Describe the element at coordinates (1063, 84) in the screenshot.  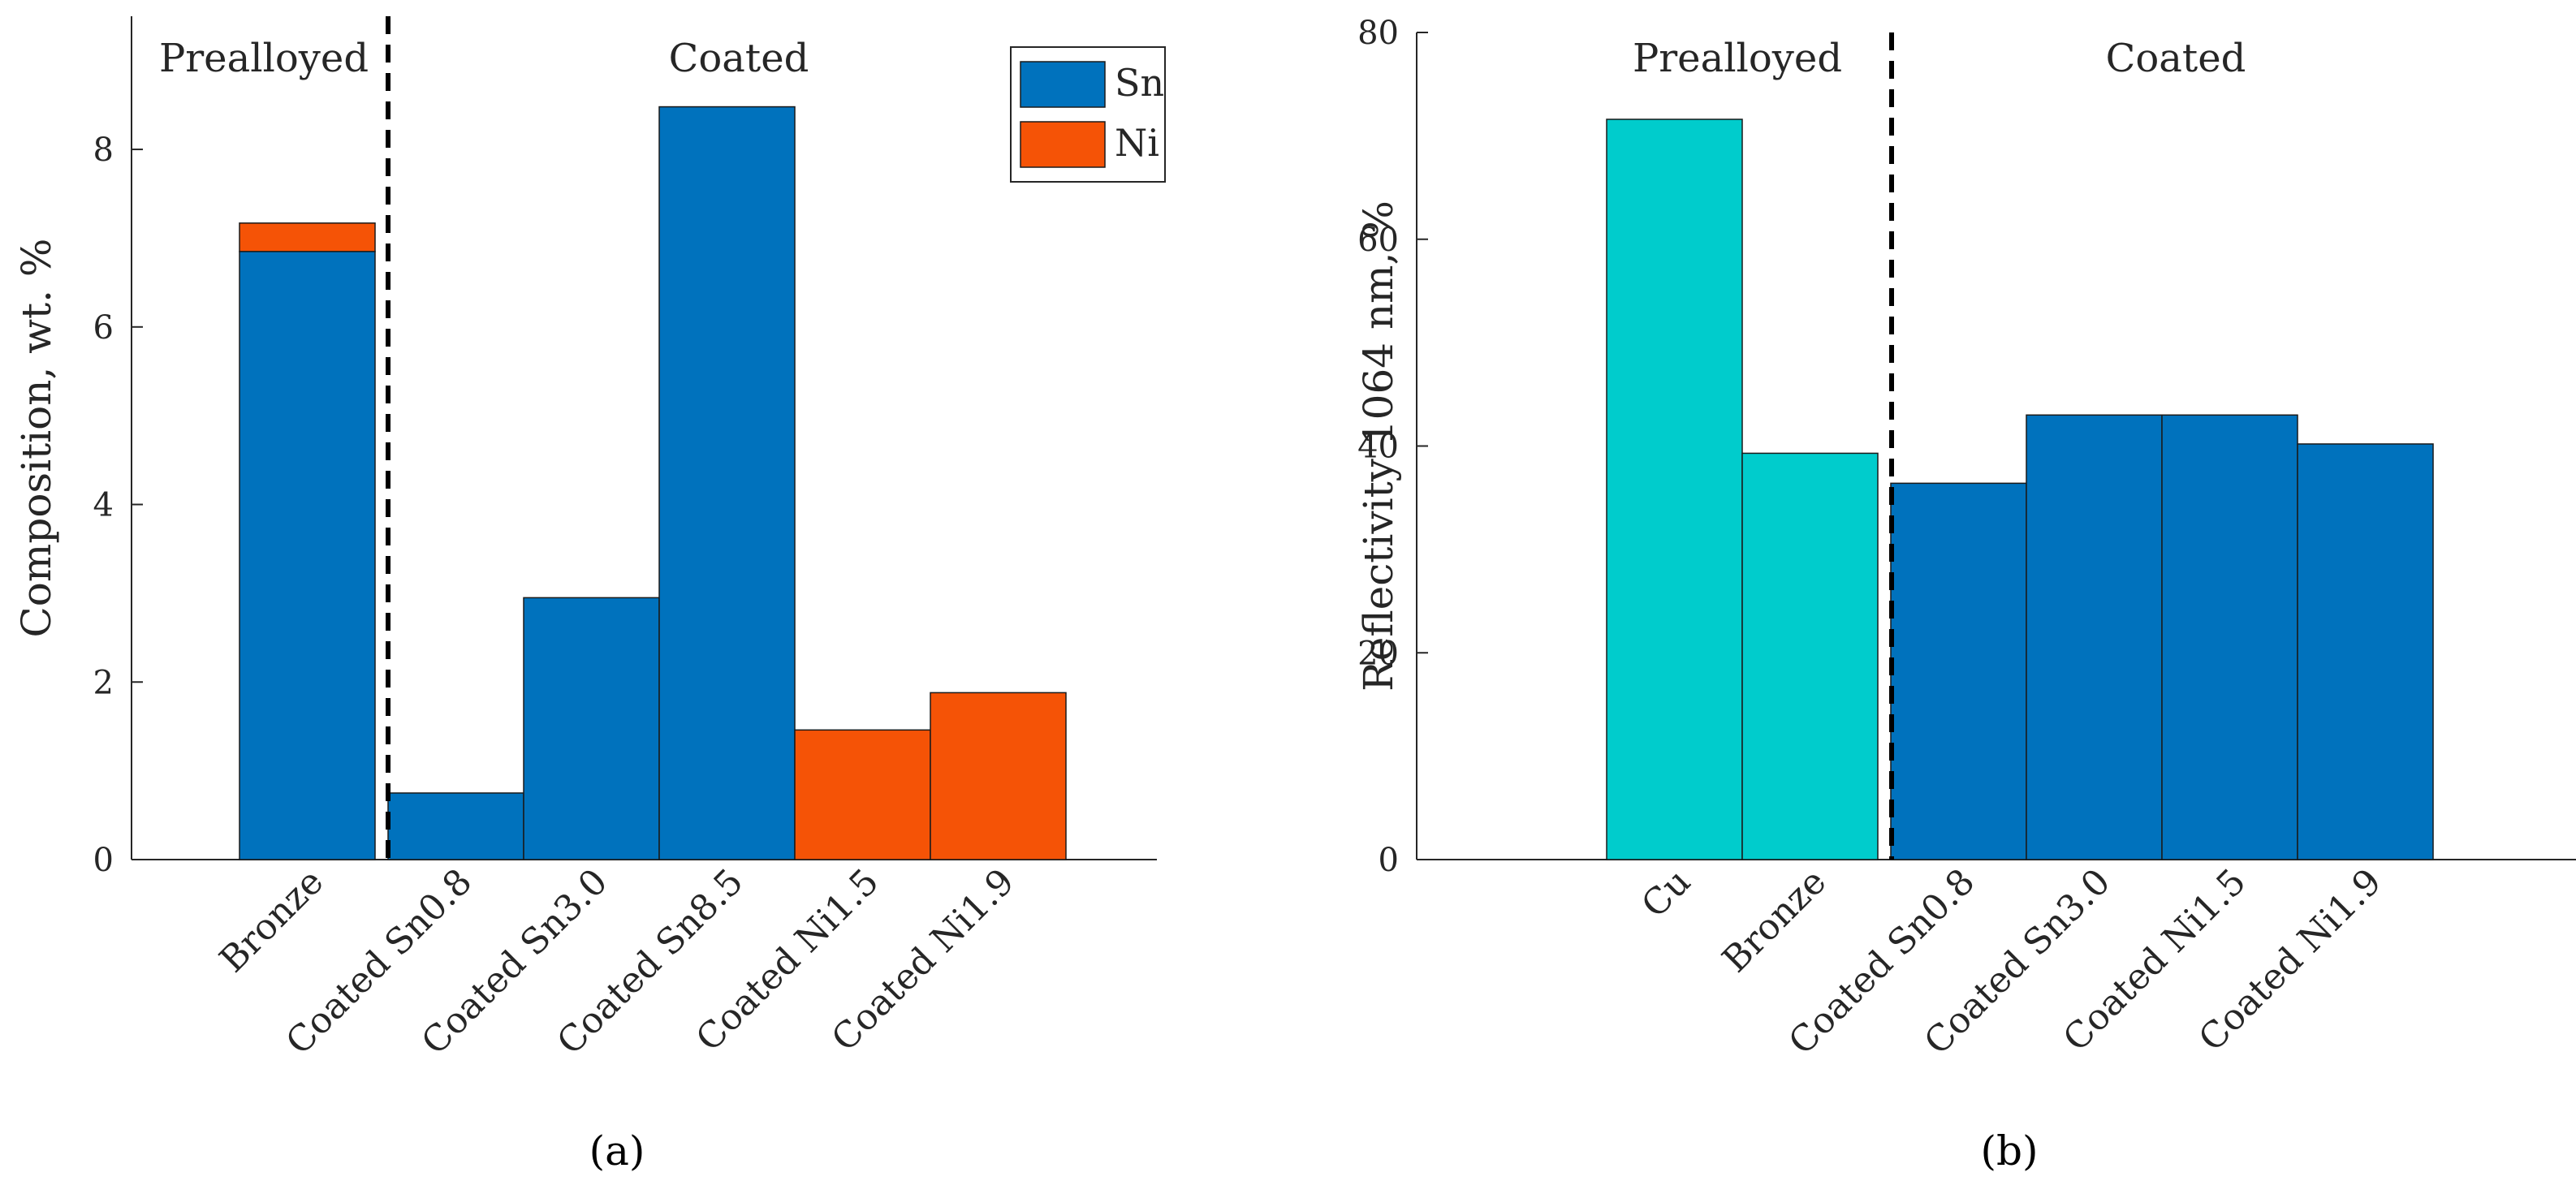
I see `legend-swatch-sn` at that location.